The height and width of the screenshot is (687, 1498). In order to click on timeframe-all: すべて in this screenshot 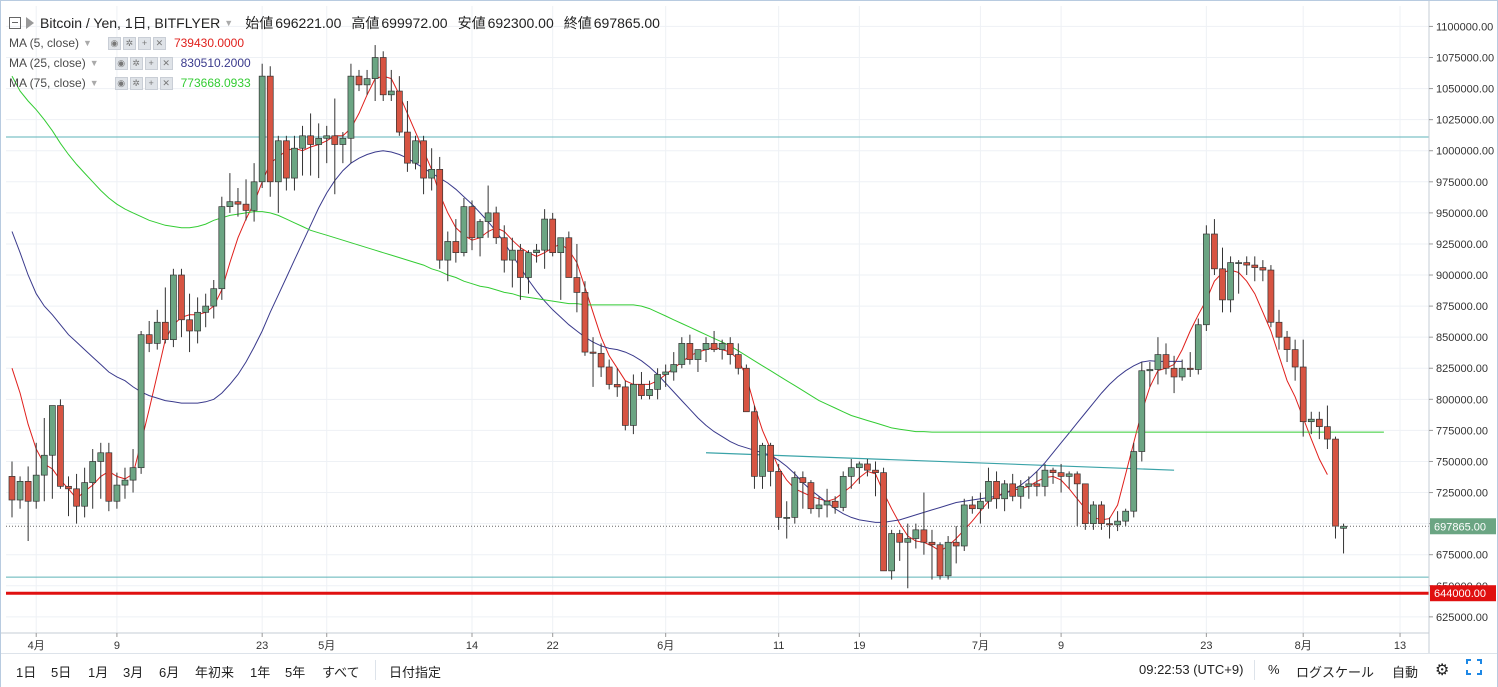, I will do `click(341, 672)`.